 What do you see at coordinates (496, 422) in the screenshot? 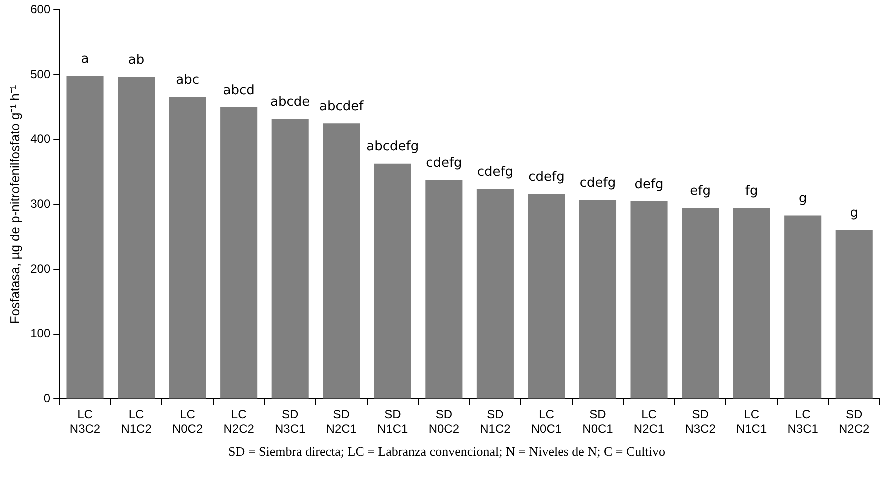
I see `x-tick-label: SD N1C2` at bounding box center [496, 422].